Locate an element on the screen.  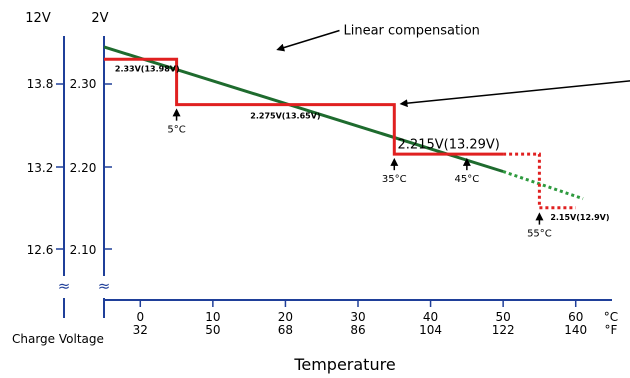
x-tick-label-c: 0 is located at coordinates (140, 317).